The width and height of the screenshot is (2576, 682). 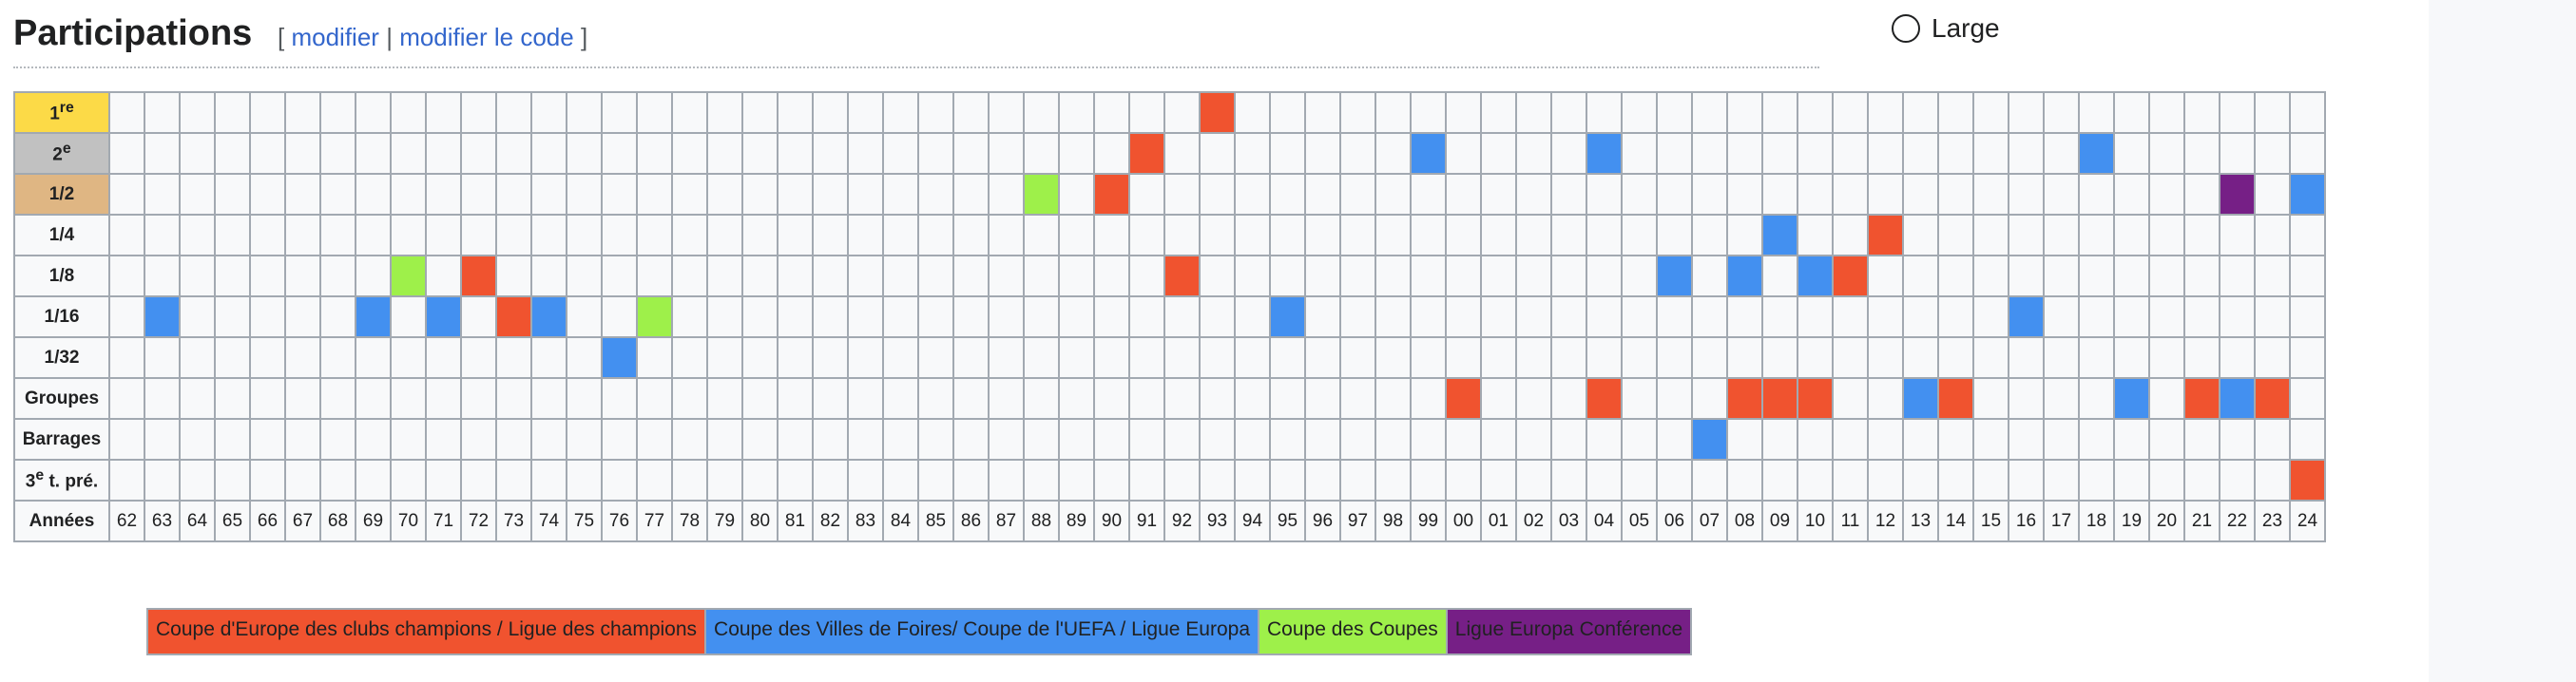 What do you see at coordinates (689, 521) in the screenshot?
I see `year-cell: 78` at bounding box center [689, 521].